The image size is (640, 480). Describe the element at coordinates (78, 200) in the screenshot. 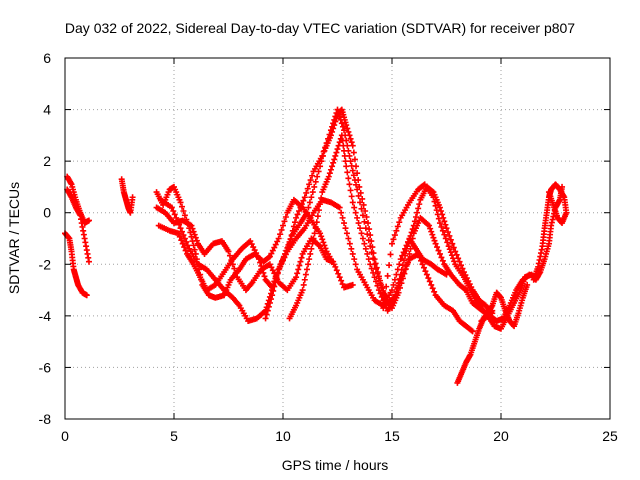

I see `series-track-a` at that location.